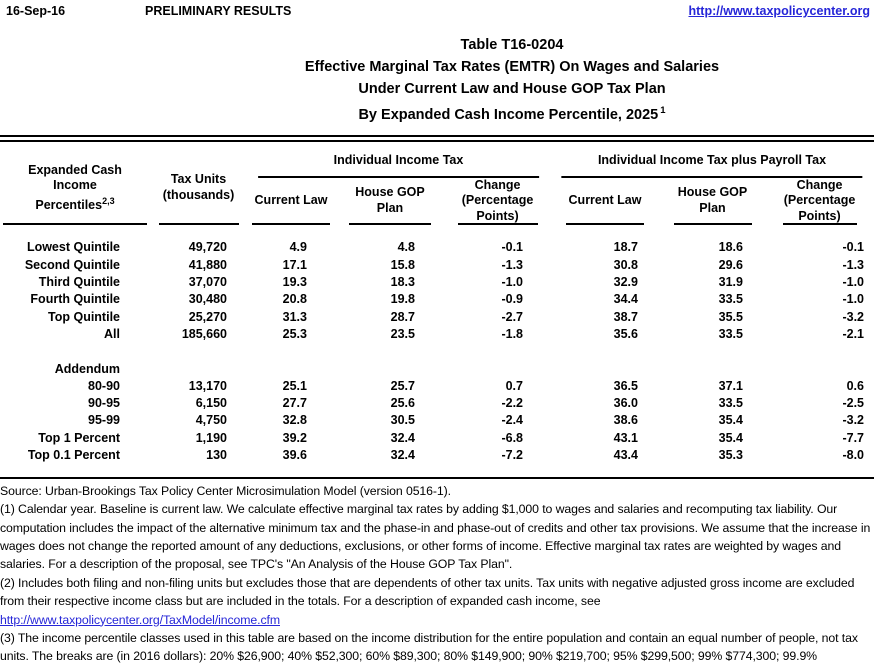  I want to click on cell-payroll-change: -8.0, so click(853, 455).